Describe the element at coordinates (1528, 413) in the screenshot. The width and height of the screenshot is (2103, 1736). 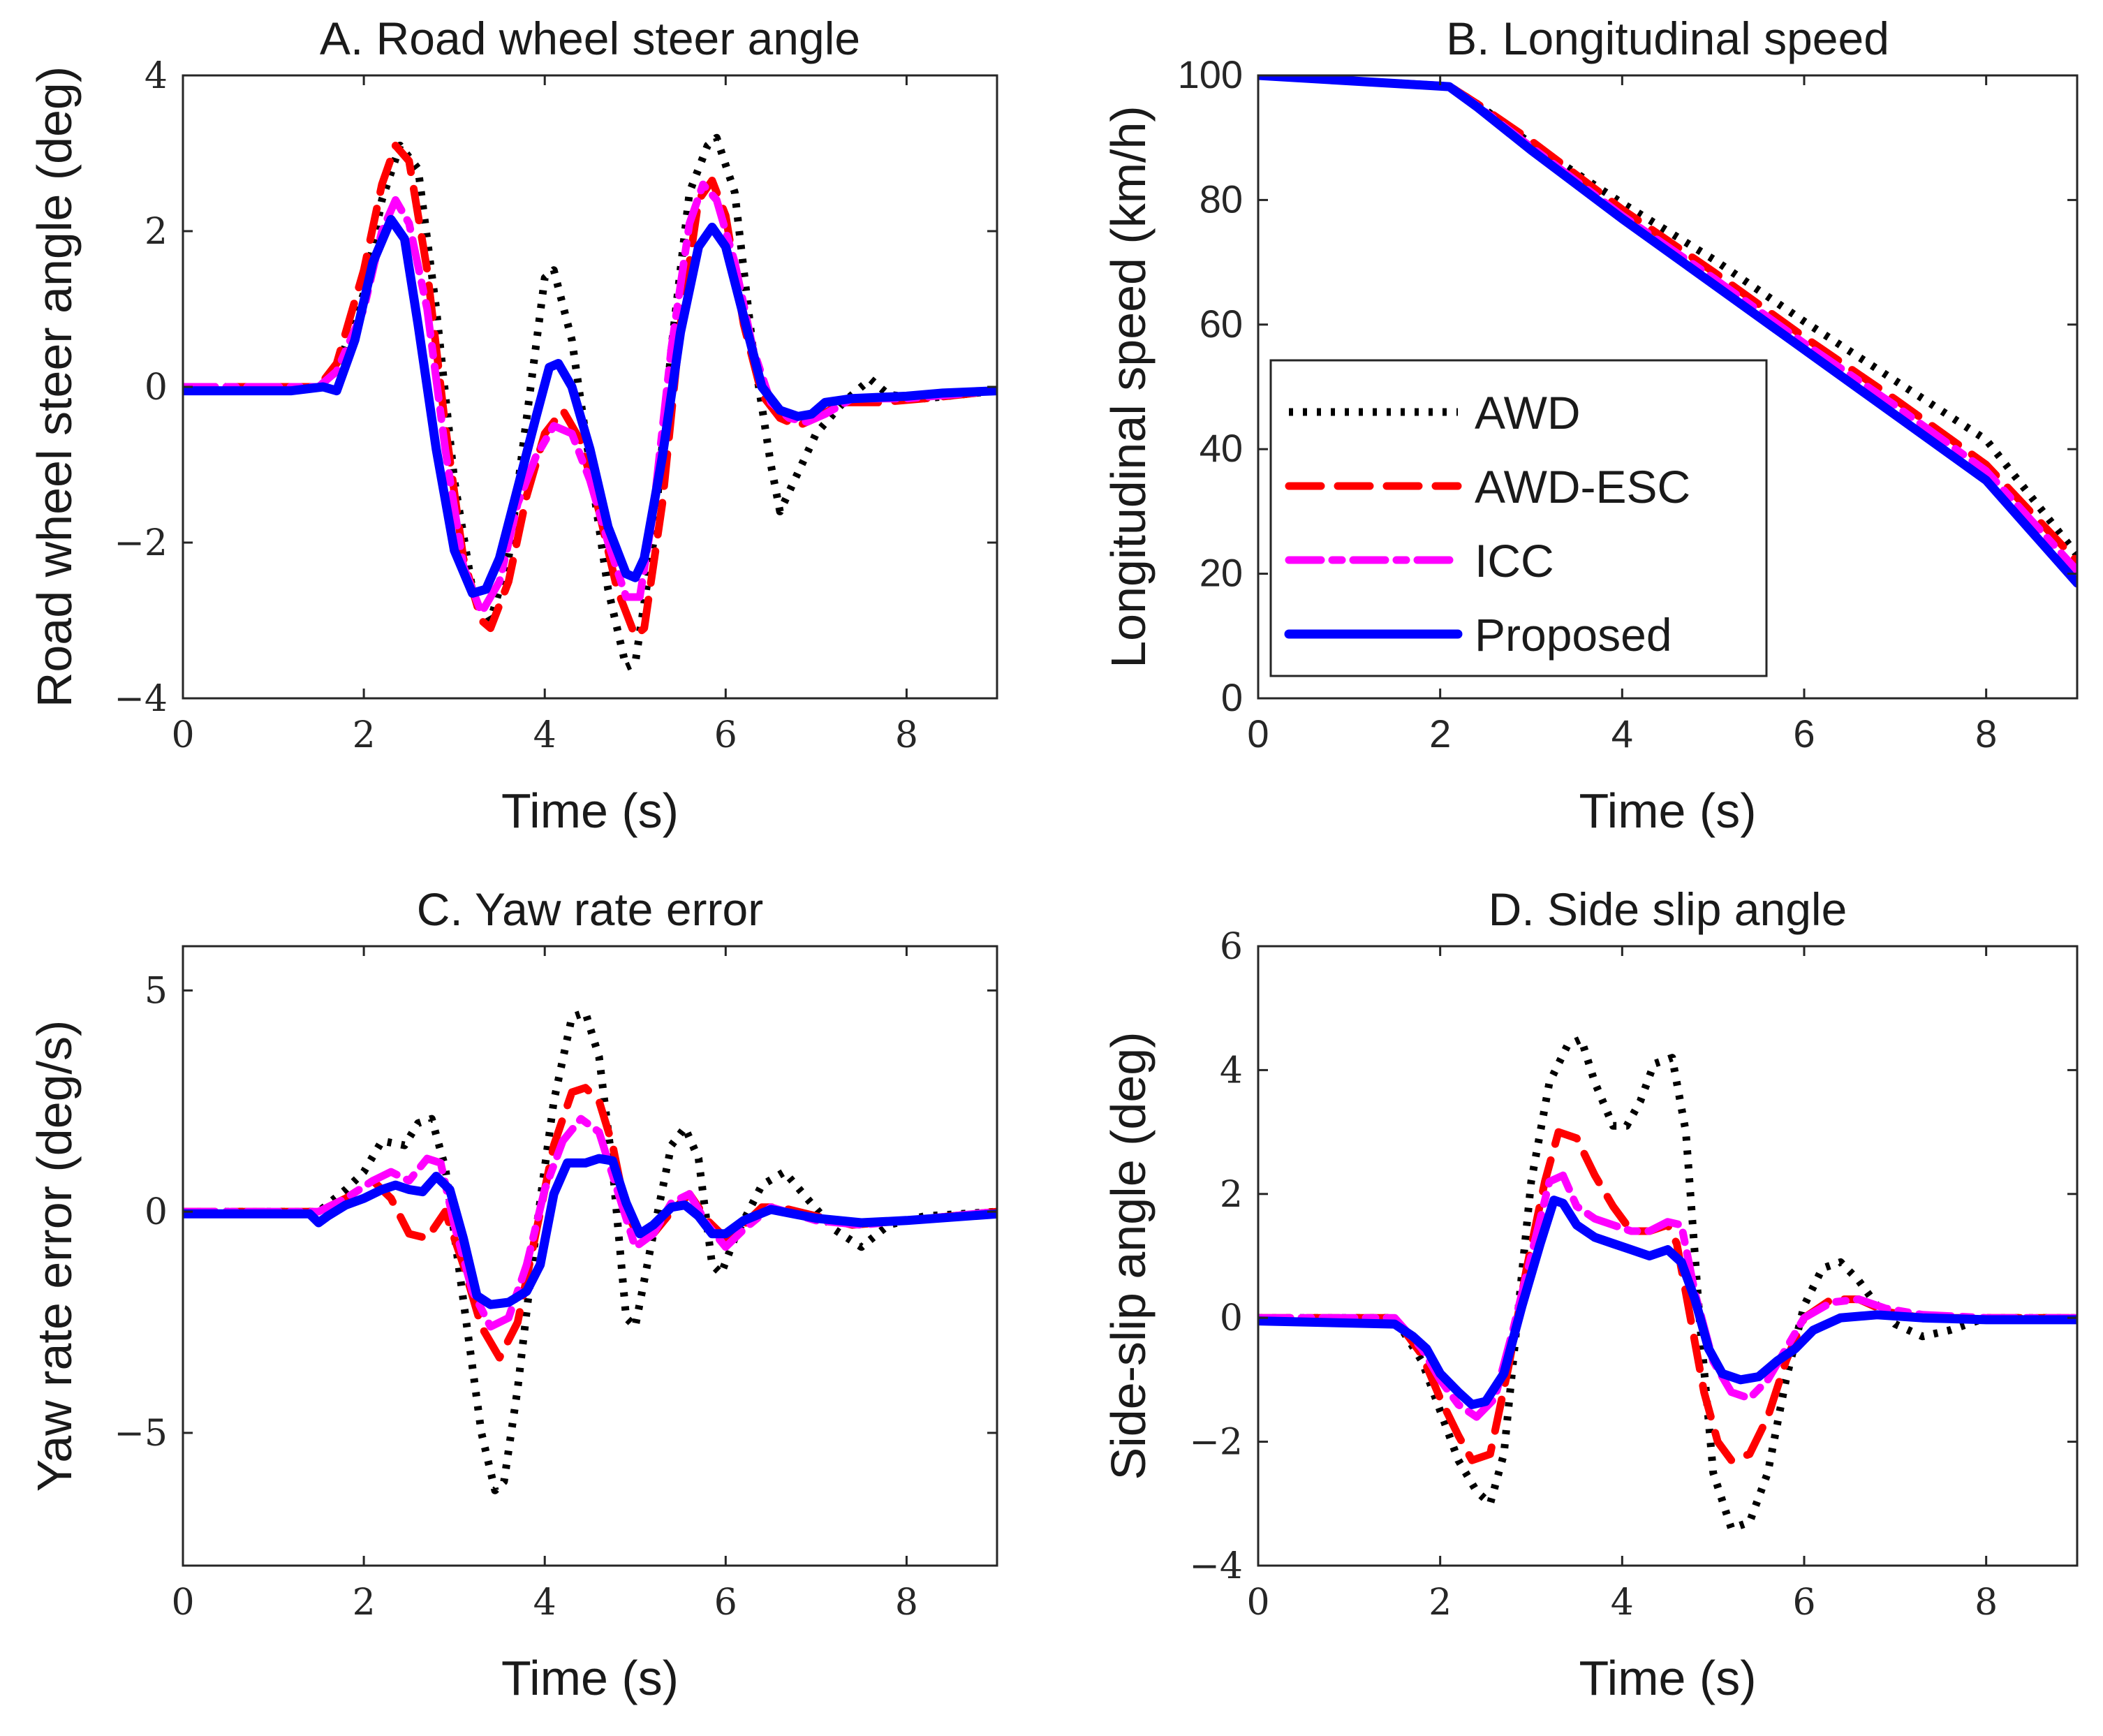
I see `legend-label: AWD` at that location.